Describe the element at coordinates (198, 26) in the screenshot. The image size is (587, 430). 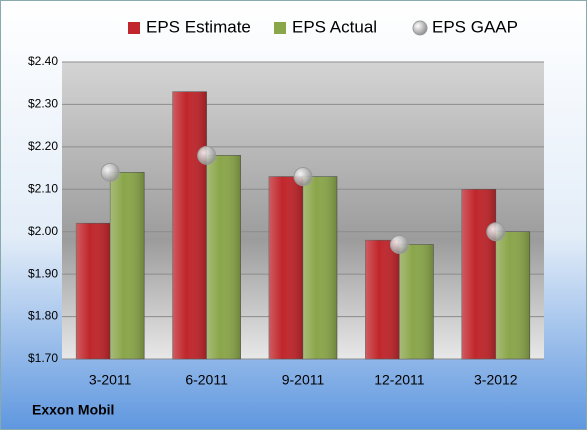
I see `legend-label: EPS Estimate` at that location.